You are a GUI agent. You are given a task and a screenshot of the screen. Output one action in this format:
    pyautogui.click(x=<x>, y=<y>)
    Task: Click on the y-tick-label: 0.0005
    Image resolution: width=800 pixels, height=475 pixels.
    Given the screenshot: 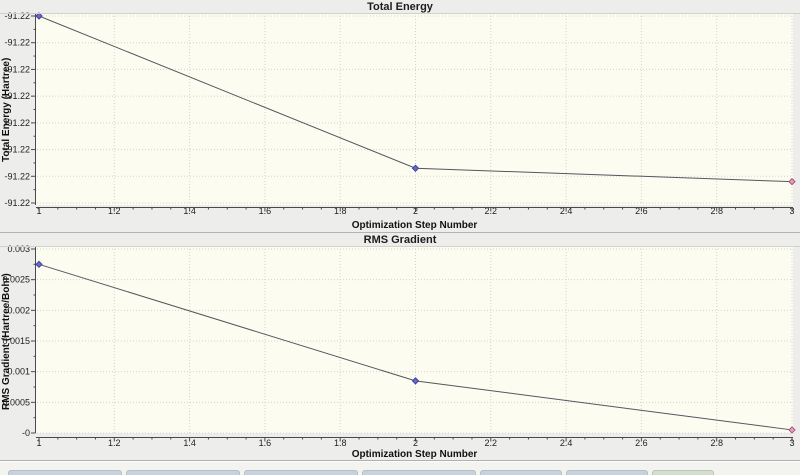 What is the action you would take?
    pyautogui.click(x=16, y=402)
    